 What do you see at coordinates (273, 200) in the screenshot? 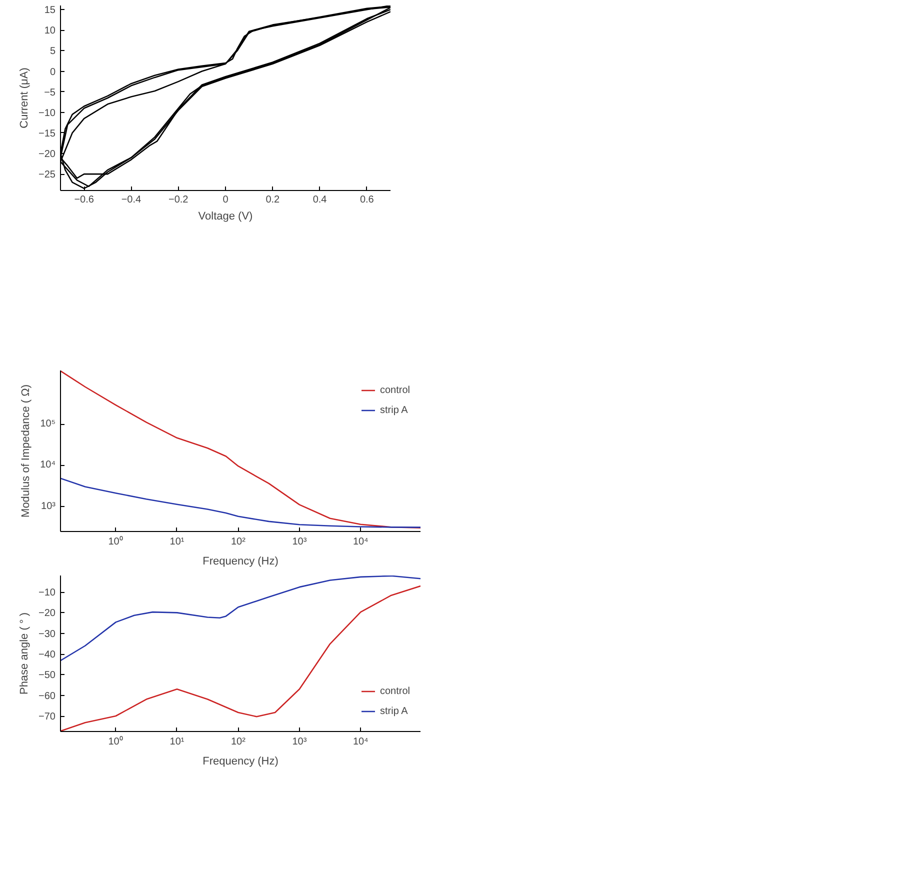
I see `x-tick-label: 0.2` at bounding box center [273, 200].